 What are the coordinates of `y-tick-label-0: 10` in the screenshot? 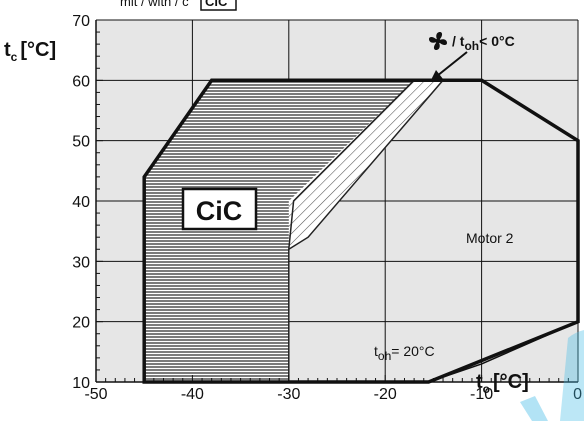 It's located at (81, 383).